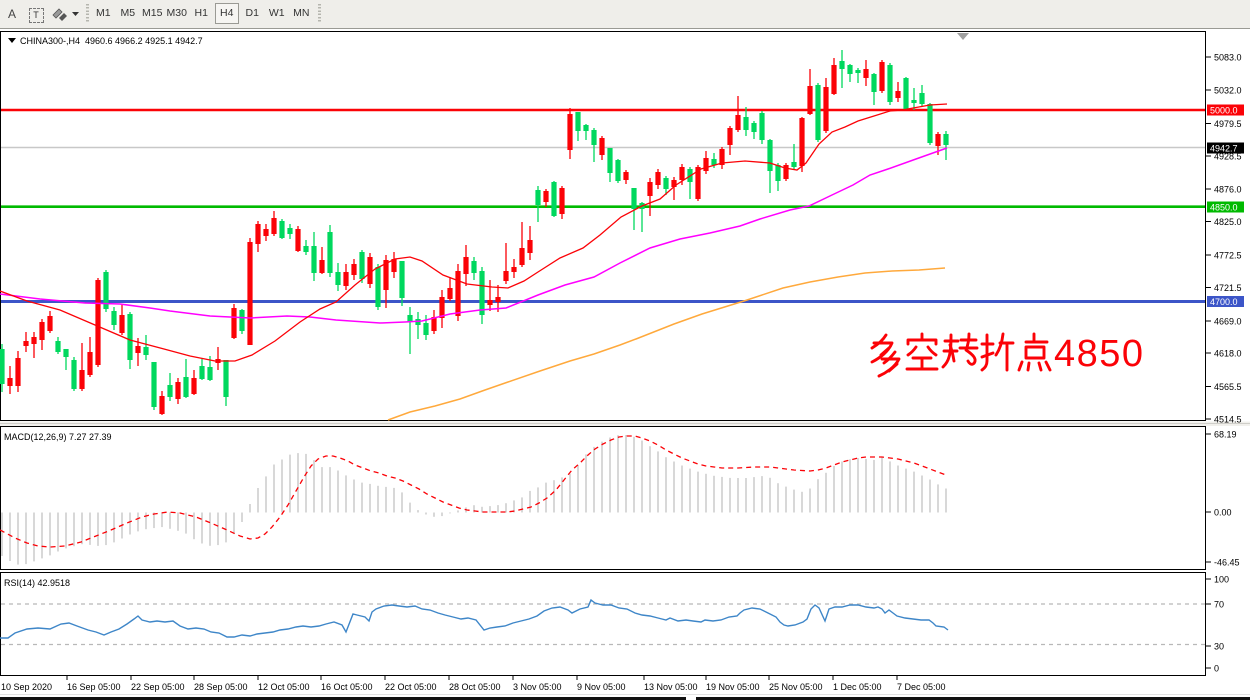  Describe the element at coordinates (1224, 208) in the screenshot. I see `svg-text: 4850.0` at that location.